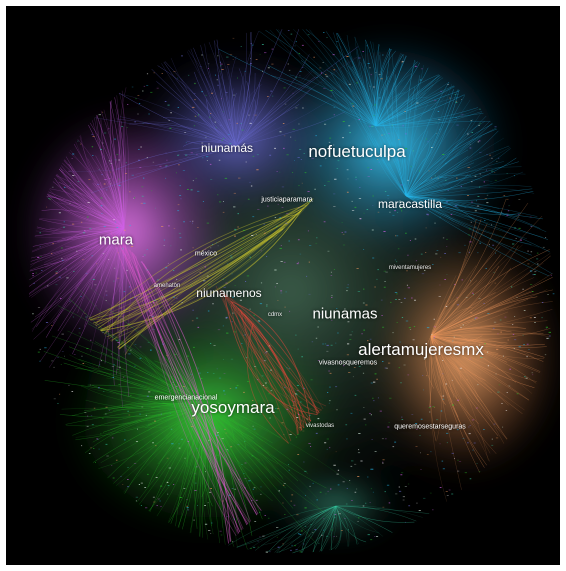 This screenshot has height=571, width=566. What do you see at coordinates (116, 240) in the screenshot?
I see `label-mara: mara` at bounding box center [116, 240].